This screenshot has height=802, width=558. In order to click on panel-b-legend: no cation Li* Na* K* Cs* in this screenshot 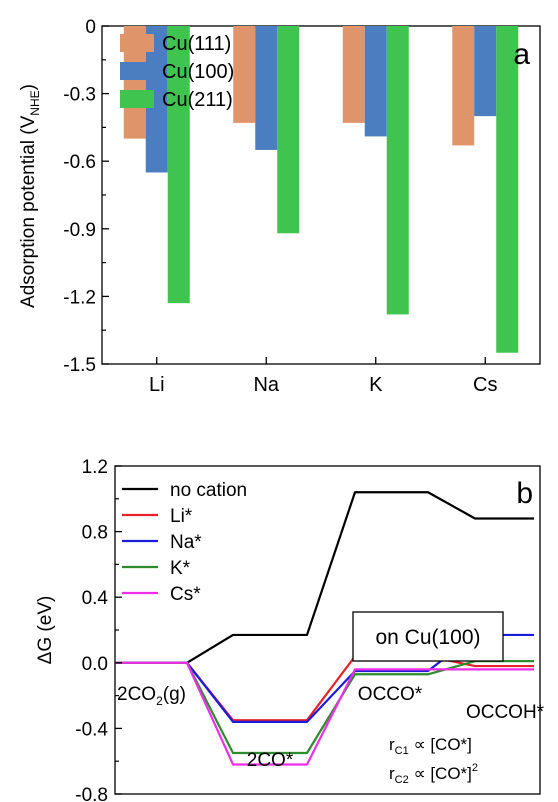, I will do `click(184, 542)`.